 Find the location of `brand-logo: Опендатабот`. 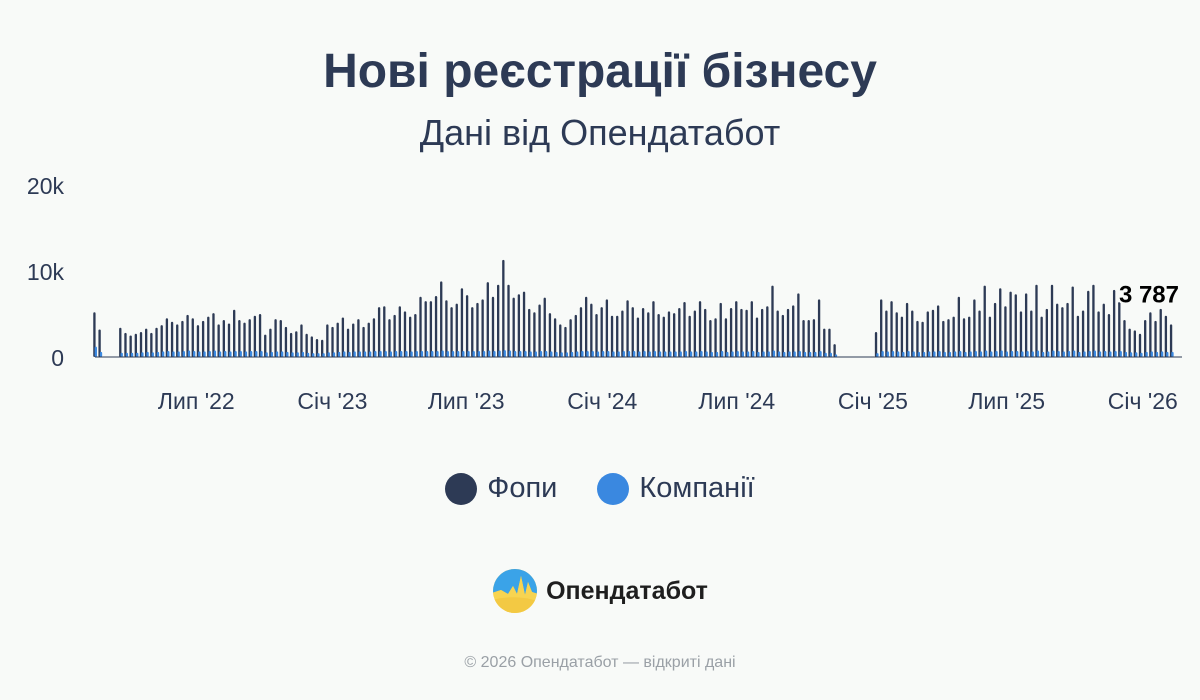

brand-logo: Опендатабот is located at coordinates (600, 591).